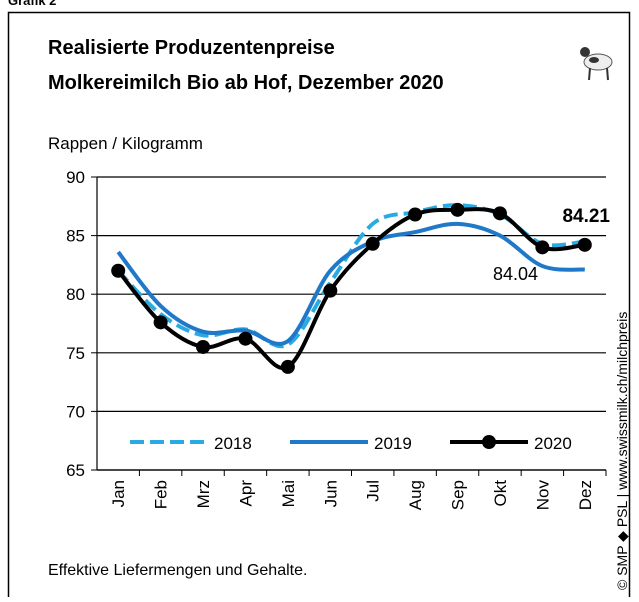  Describe the element at coordinates (330, 493) in the screenshot. I see `x-tick-label: Jun` at that location.